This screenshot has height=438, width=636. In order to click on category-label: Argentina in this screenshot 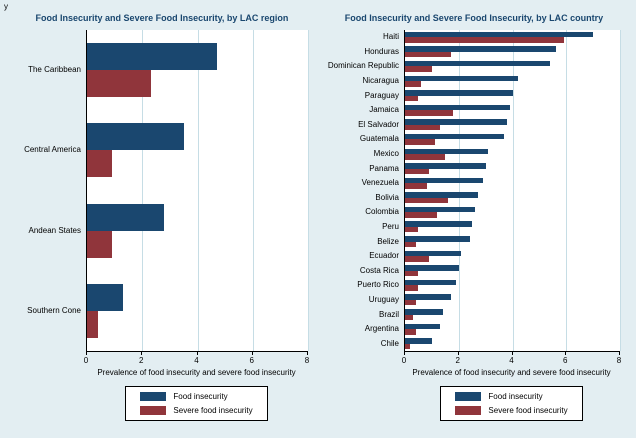, I will do `click(381, 329)`.